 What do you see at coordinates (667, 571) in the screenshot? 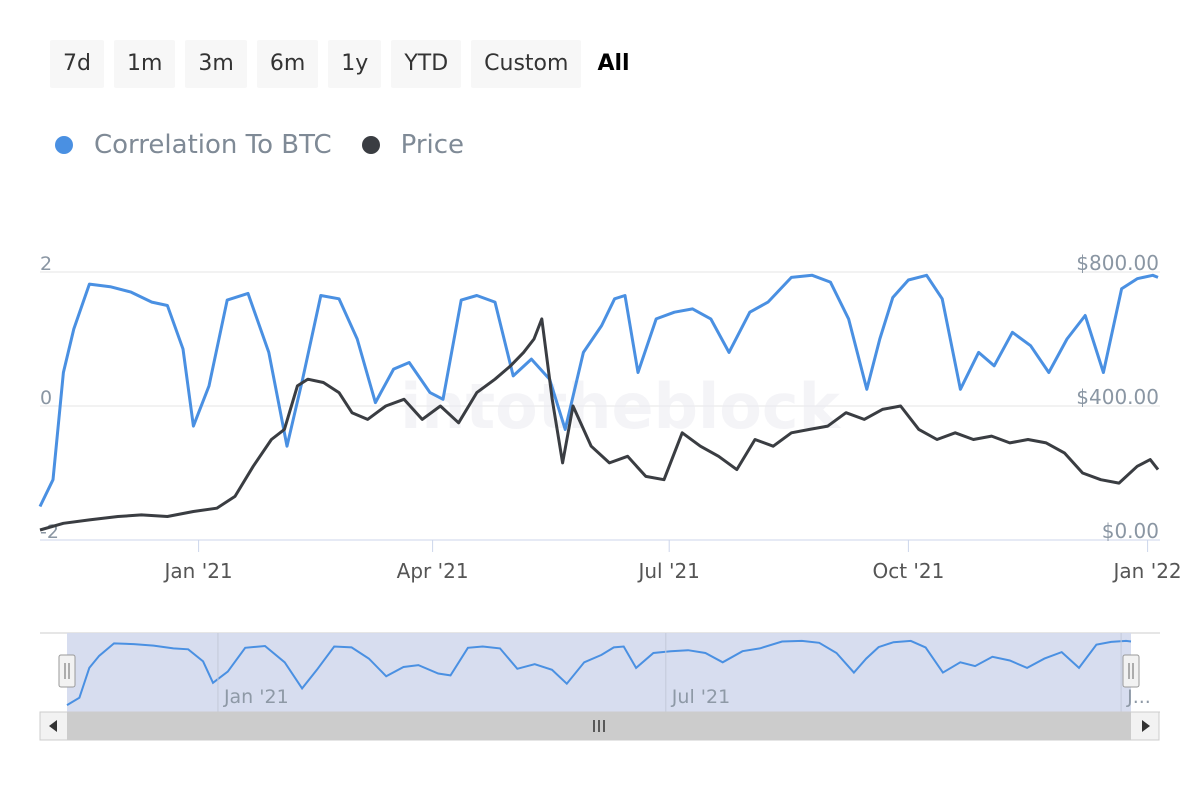
I see `x-axis-tick-label: Jul '21` at bounding box center [667, 571].